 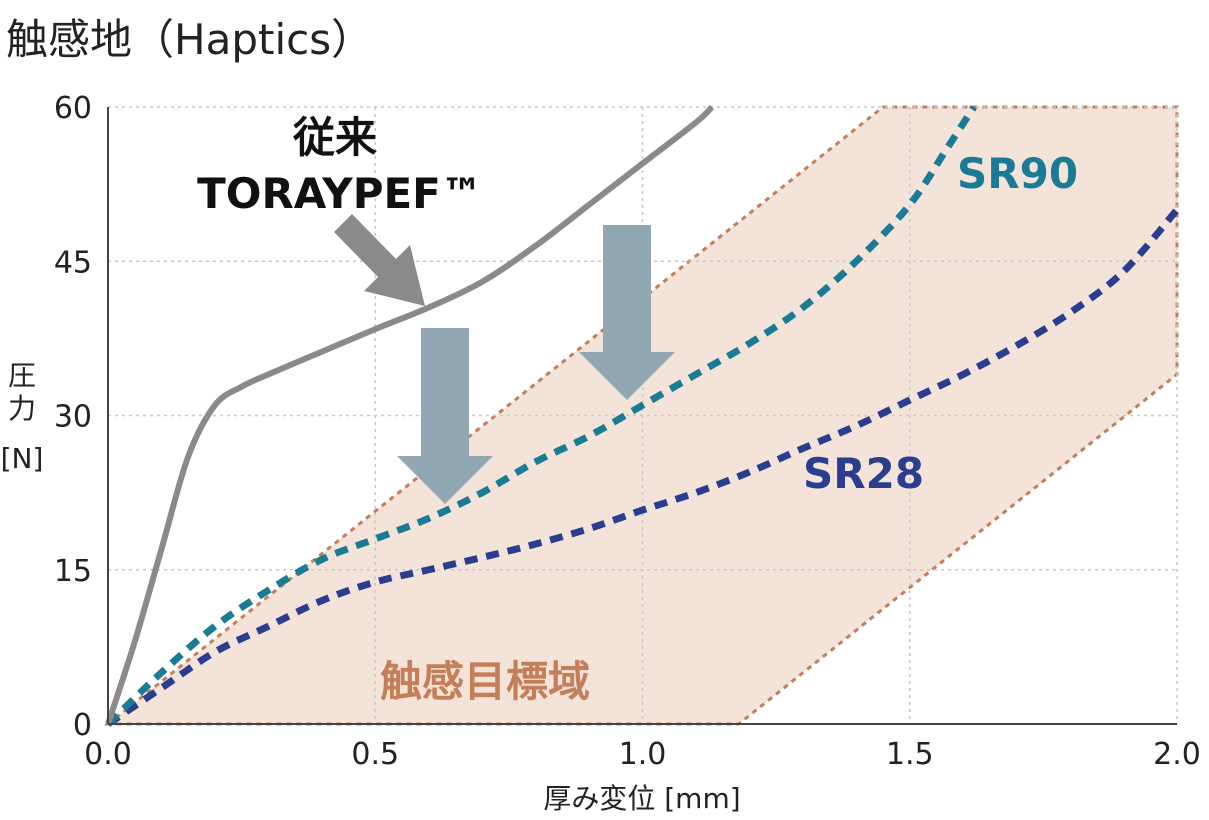 I want to click on label-sr28: SR28, so click(x=863, y=473).